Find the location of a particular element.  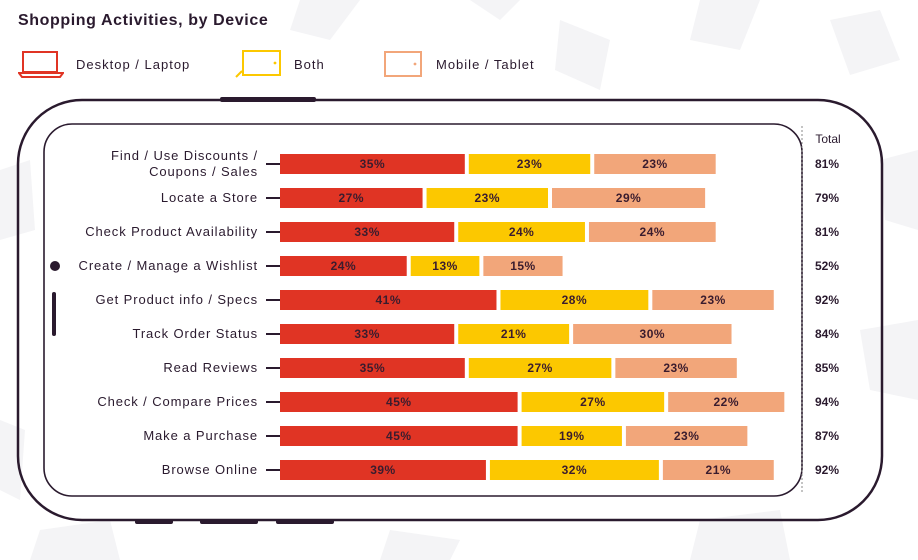

legend-label: Both is located at coordinates (309, 64).